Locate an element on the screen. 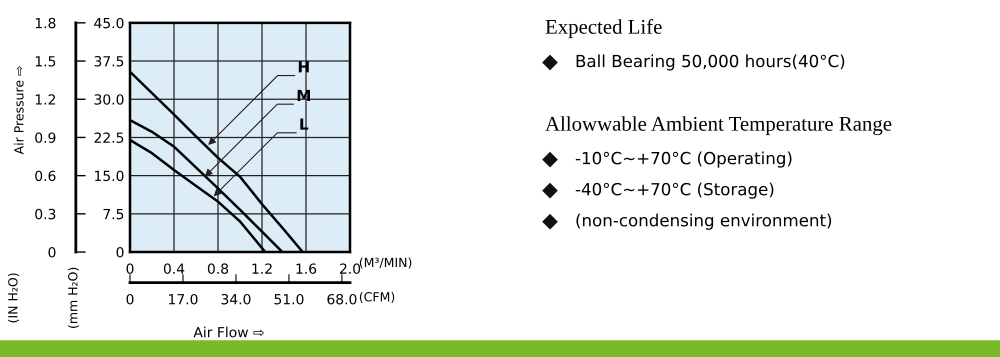 This screenshot has height=357, width=1000. x2-tick-label: 51.0 is located at coordinates (289, 299).